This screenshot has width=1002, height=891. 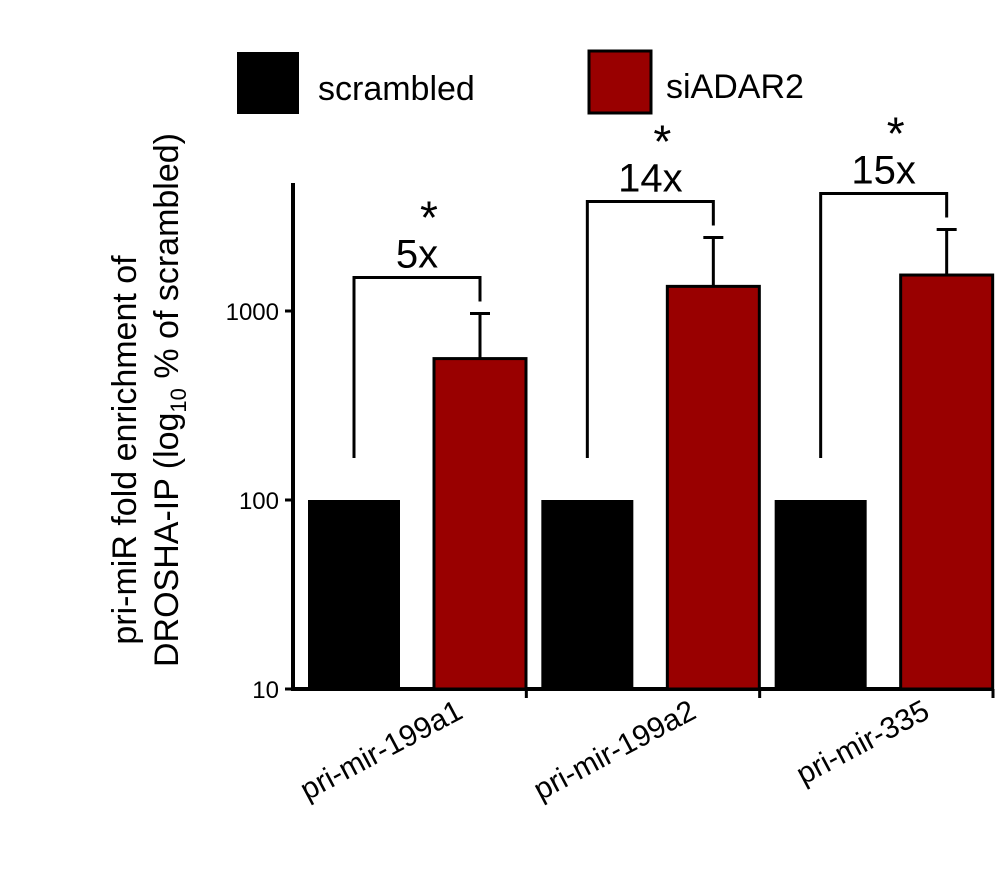 I want to click on fold-change-label: 5x, so click(x=417, y=255).